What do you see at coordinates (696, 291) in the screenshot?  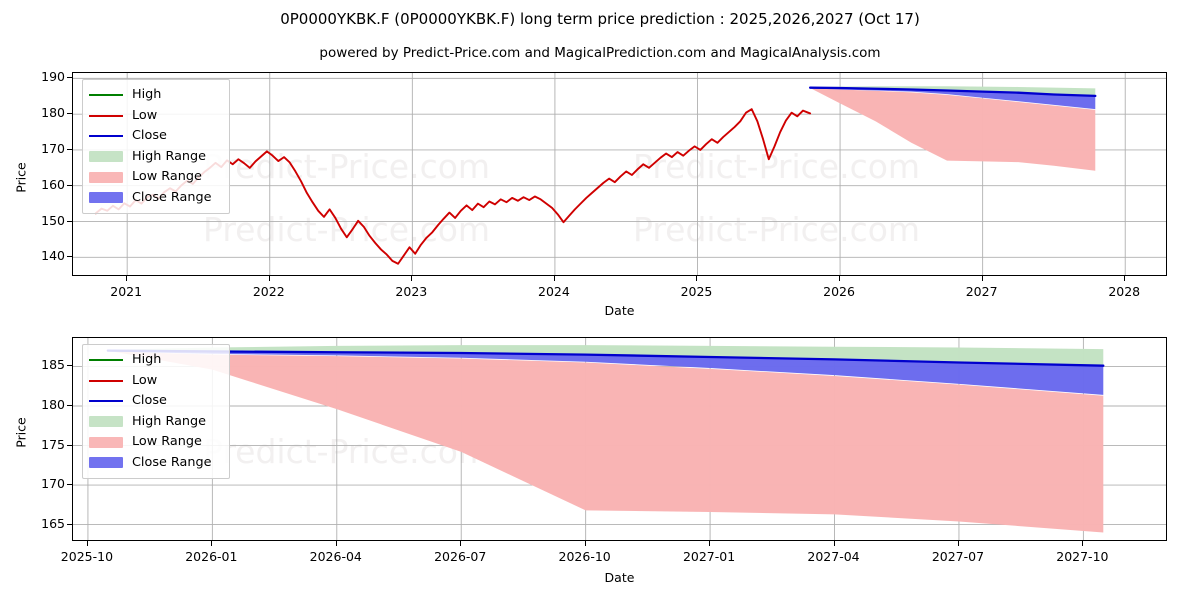 I see `x-tick-label: 2025` at bounding box center [696, 291].